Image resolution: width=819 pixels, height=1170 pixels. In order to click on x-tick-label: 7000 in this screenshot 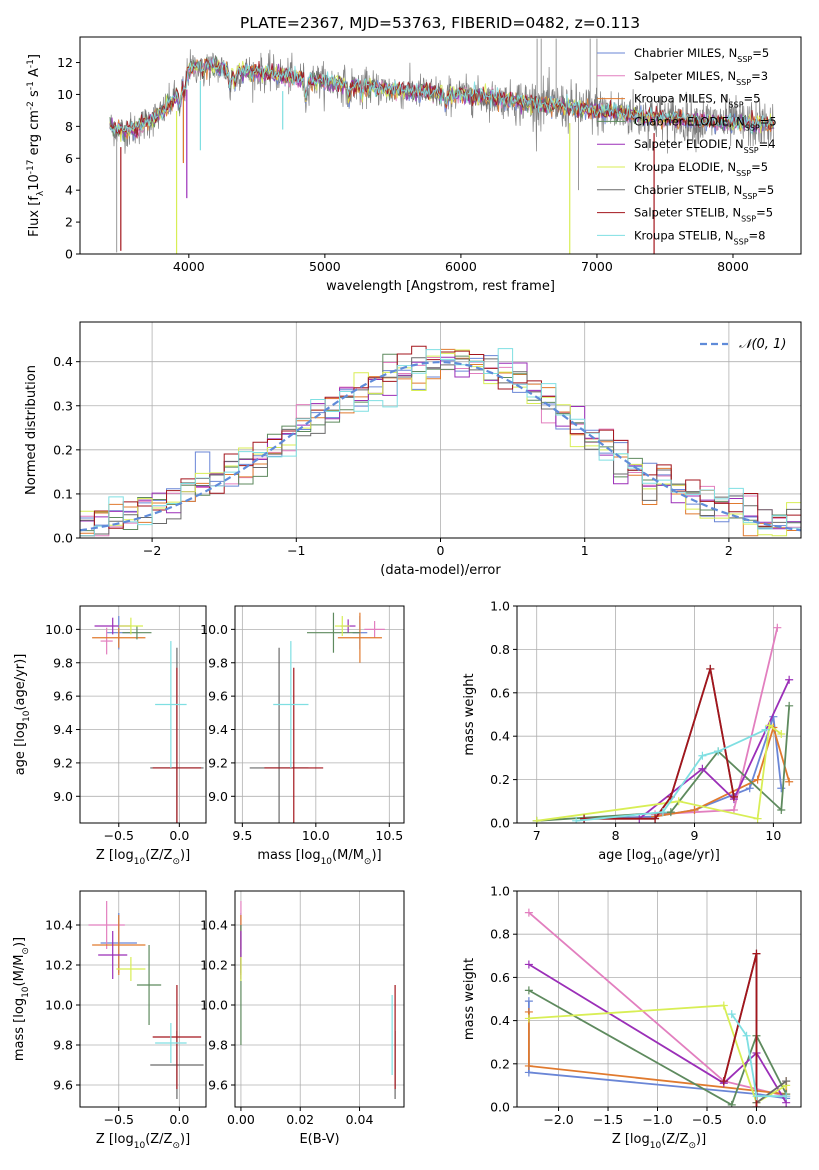, I will do `click(597, 266)`.